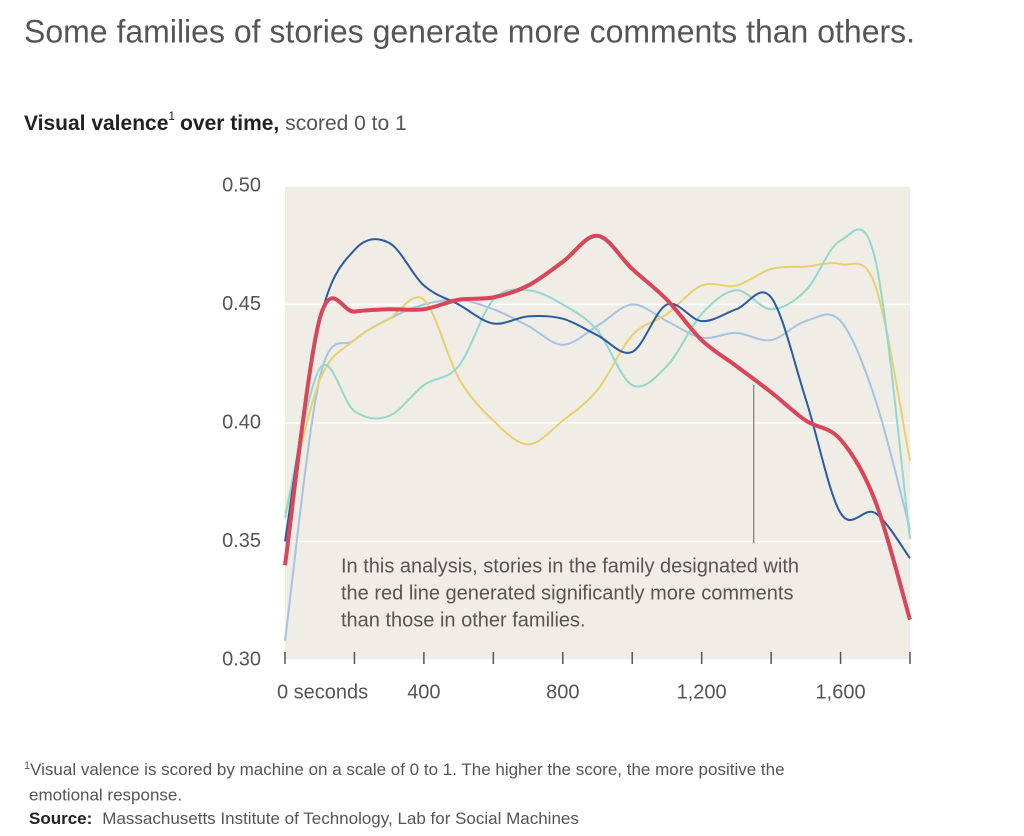  What do you see at coordinates (60, 818) in the screenshot?
I see `source-label: Source:` at bounding box center [60, 818].